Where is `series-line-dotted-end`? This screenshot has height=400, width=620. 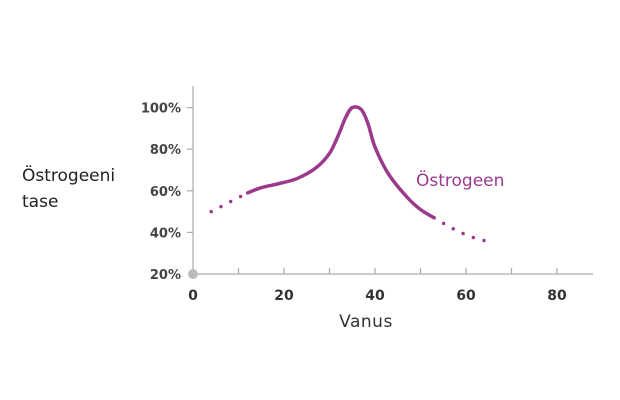
series-line-dotted-end is located at coordinates (464, 230).